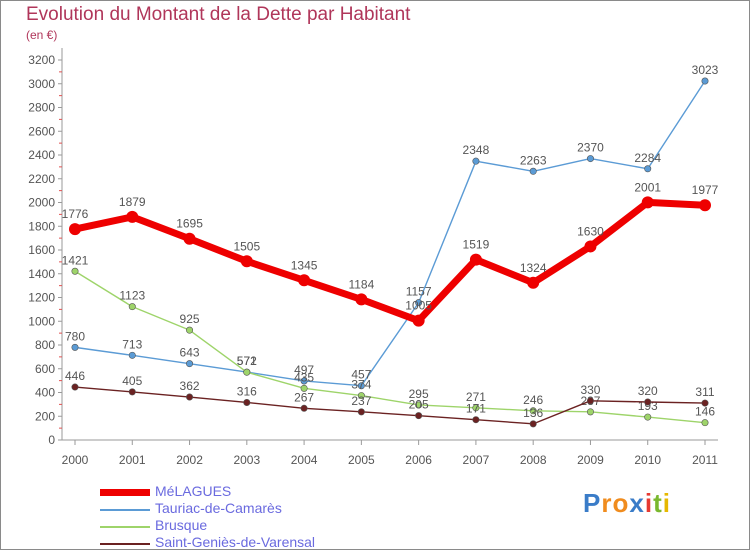 This screenshot has width=750, height=551. I want to click on data-label: 780, so click(75, 336).